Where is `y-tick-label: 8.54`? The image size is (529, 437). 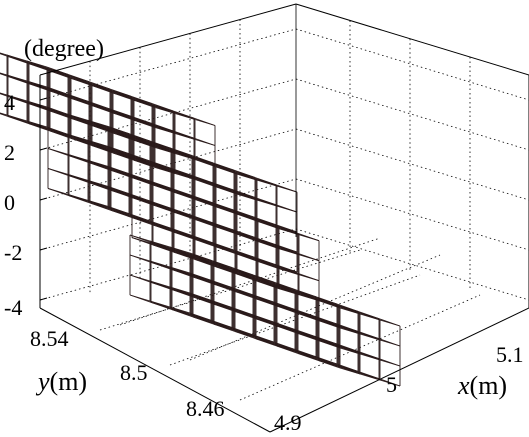 y-tick-label: 8.54 is located at coordinates (49, 338).